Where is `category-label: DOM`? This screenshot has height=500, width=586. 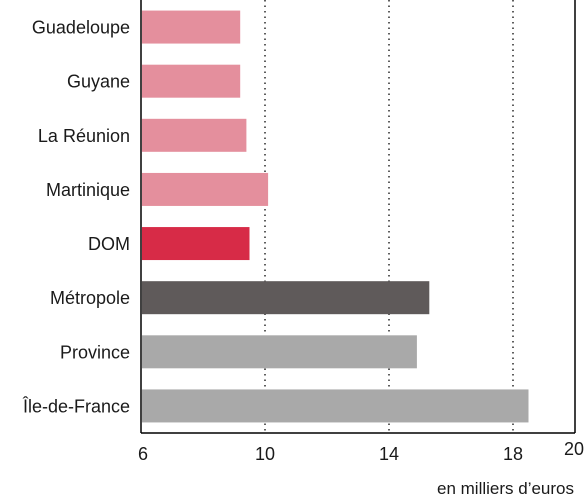
category-label: DOM is located at coordinates (109, 244).